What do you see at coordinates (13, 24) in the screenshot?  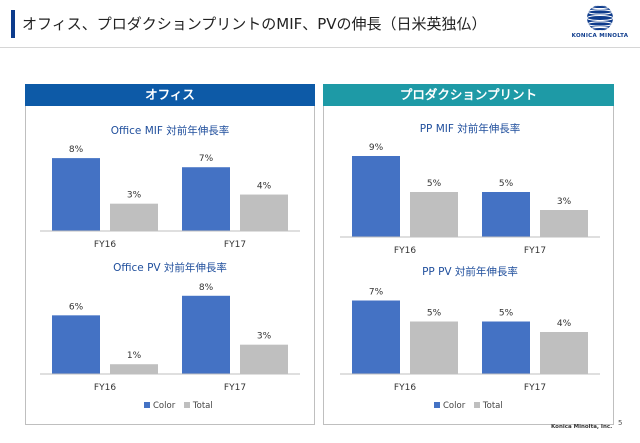 I see `title-accent-bar` at bounding box center [13, 24].